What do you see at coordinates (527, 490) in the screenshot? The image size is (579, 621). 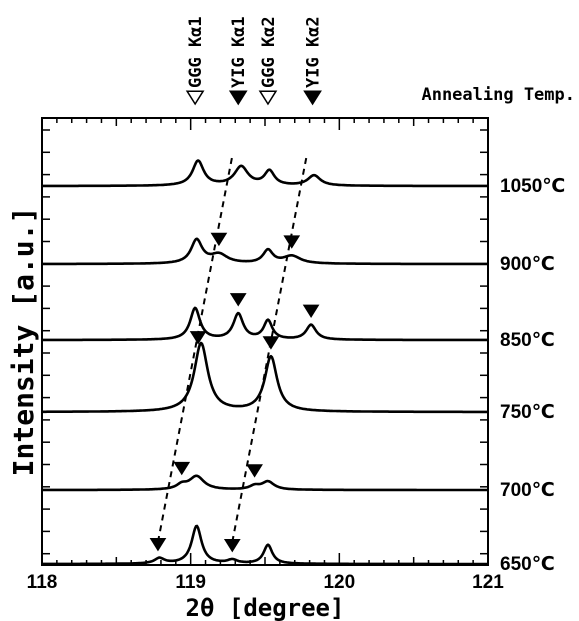 I see `series-label: 700℃` at bounding box center [527, 490].